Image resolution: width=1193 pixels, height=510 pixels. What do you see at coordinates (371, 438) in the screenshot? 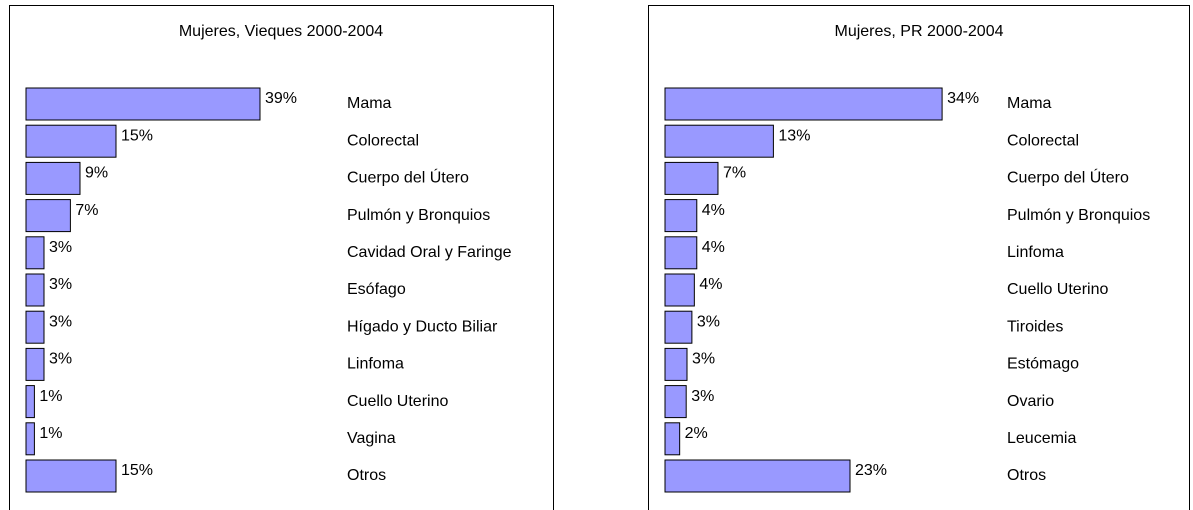
I see `category-label: Vagina` at bounding box center [371, 438].